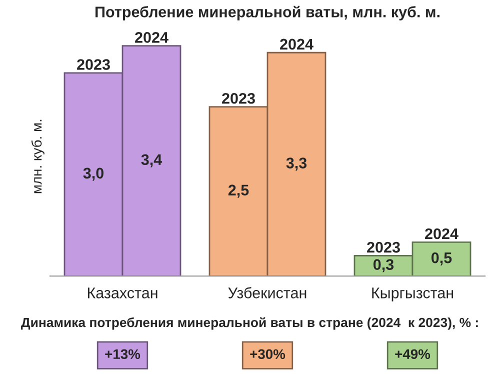 This screenshot has height=374, width=500. What do you see at coordinates (268, 13) in the screenshot?
I see `chart-title: Потребление минеральной ваты, млн. куб. м.` at bounding box center [268, 13].